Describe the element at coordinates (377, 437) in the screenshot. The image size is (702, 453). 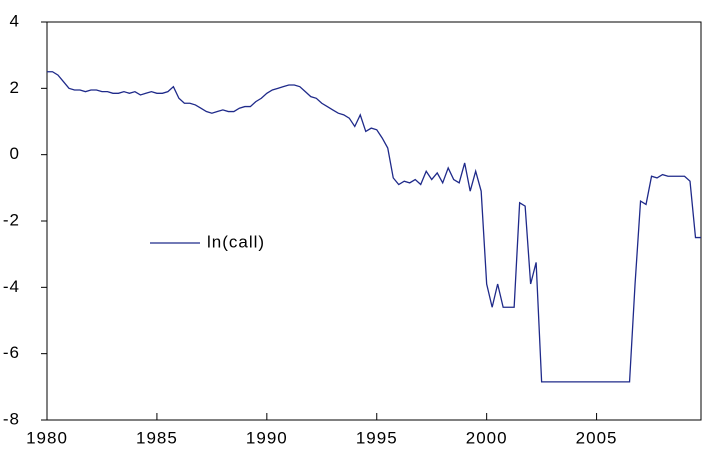
I see `x-tick-label: 1995` at that location.